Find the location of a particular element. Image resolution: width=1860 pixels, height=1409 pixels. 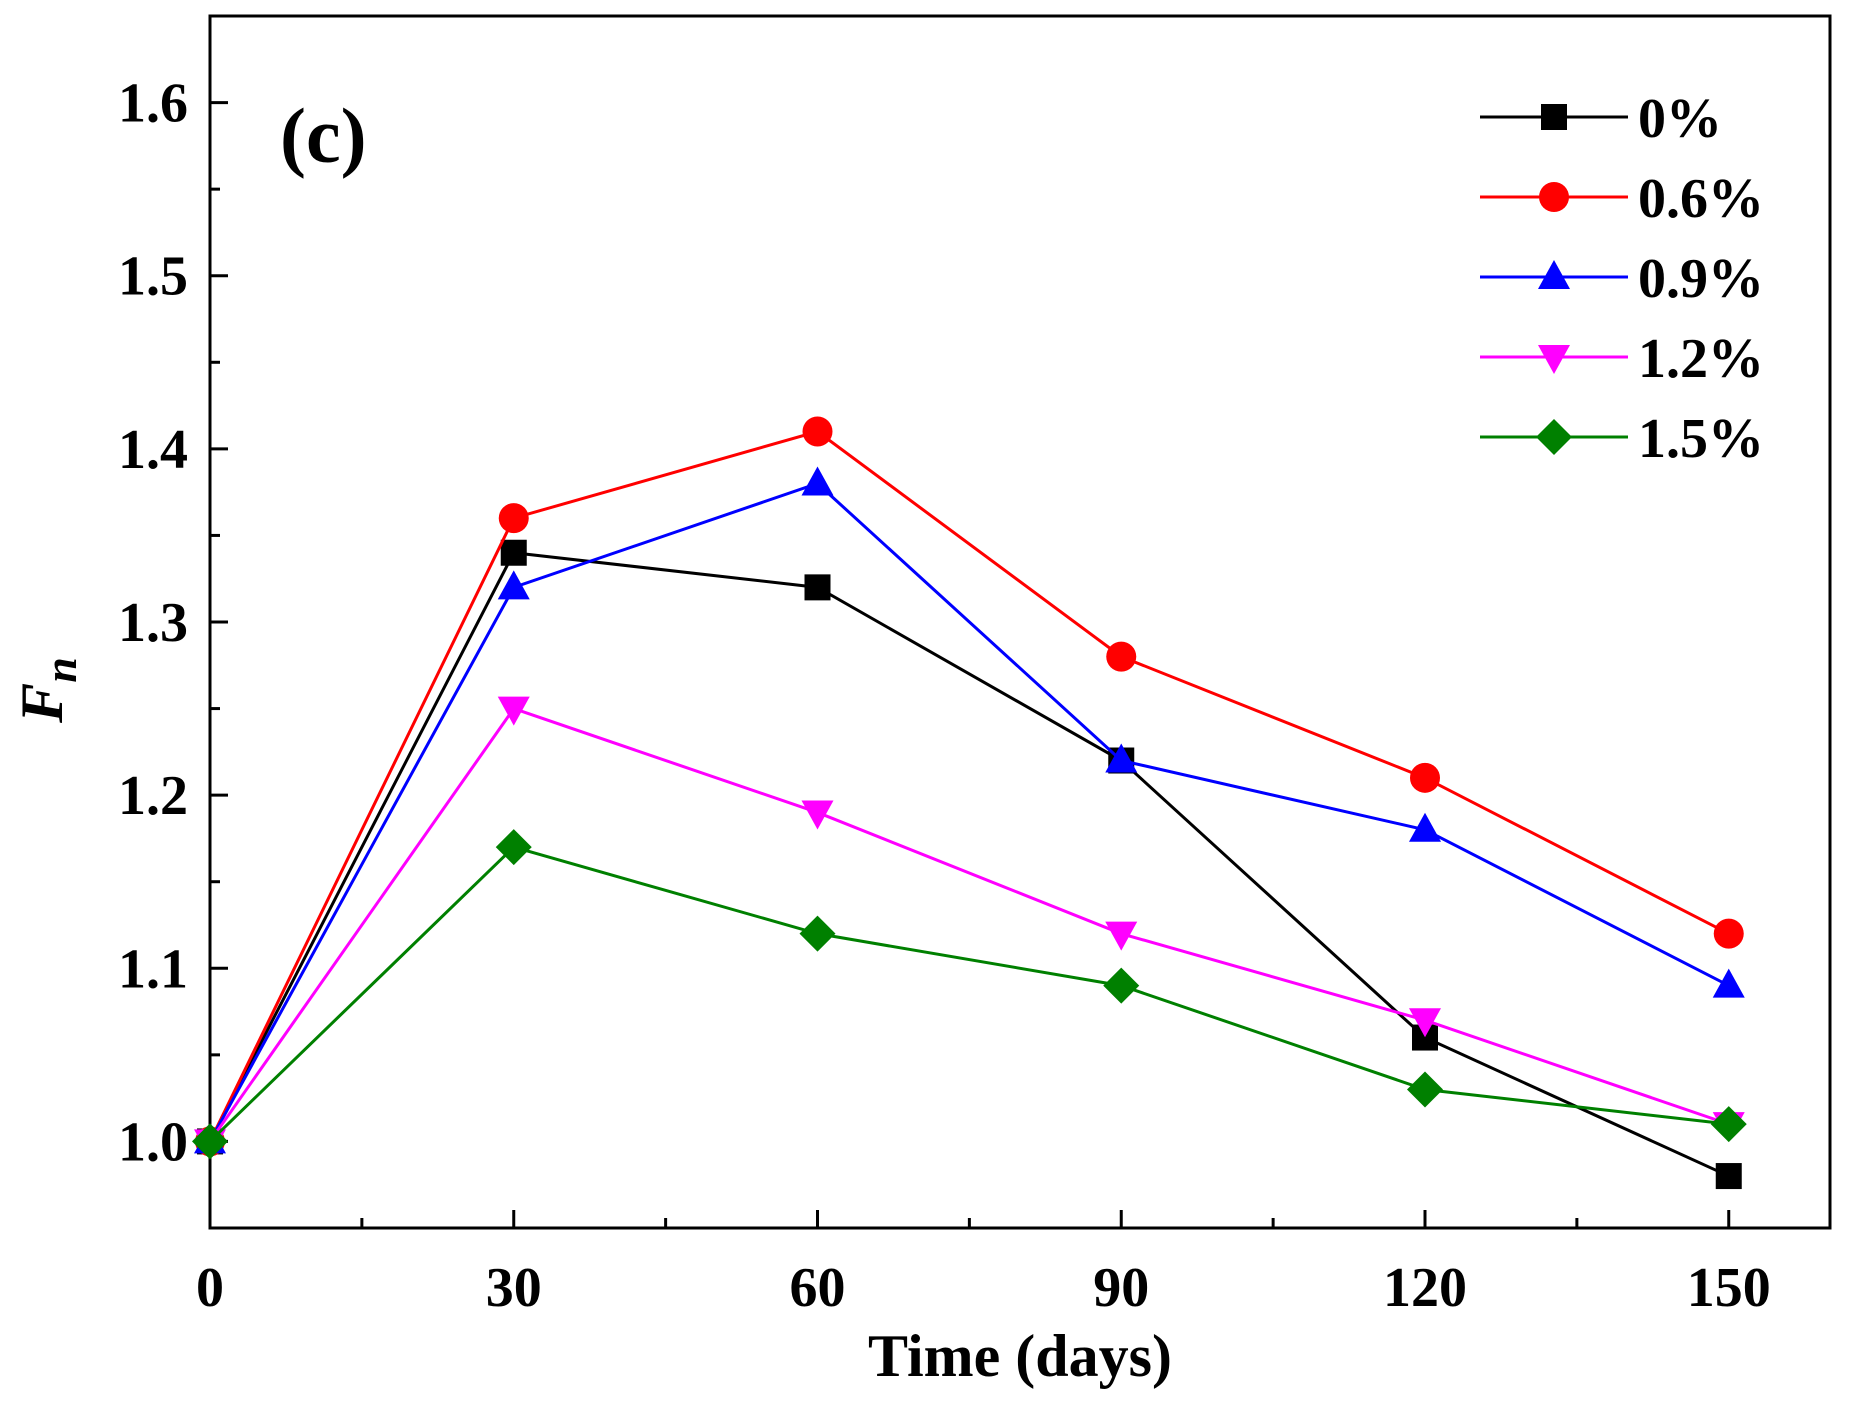

x-tick-label: 60 is located at coordinates (818, 1288).